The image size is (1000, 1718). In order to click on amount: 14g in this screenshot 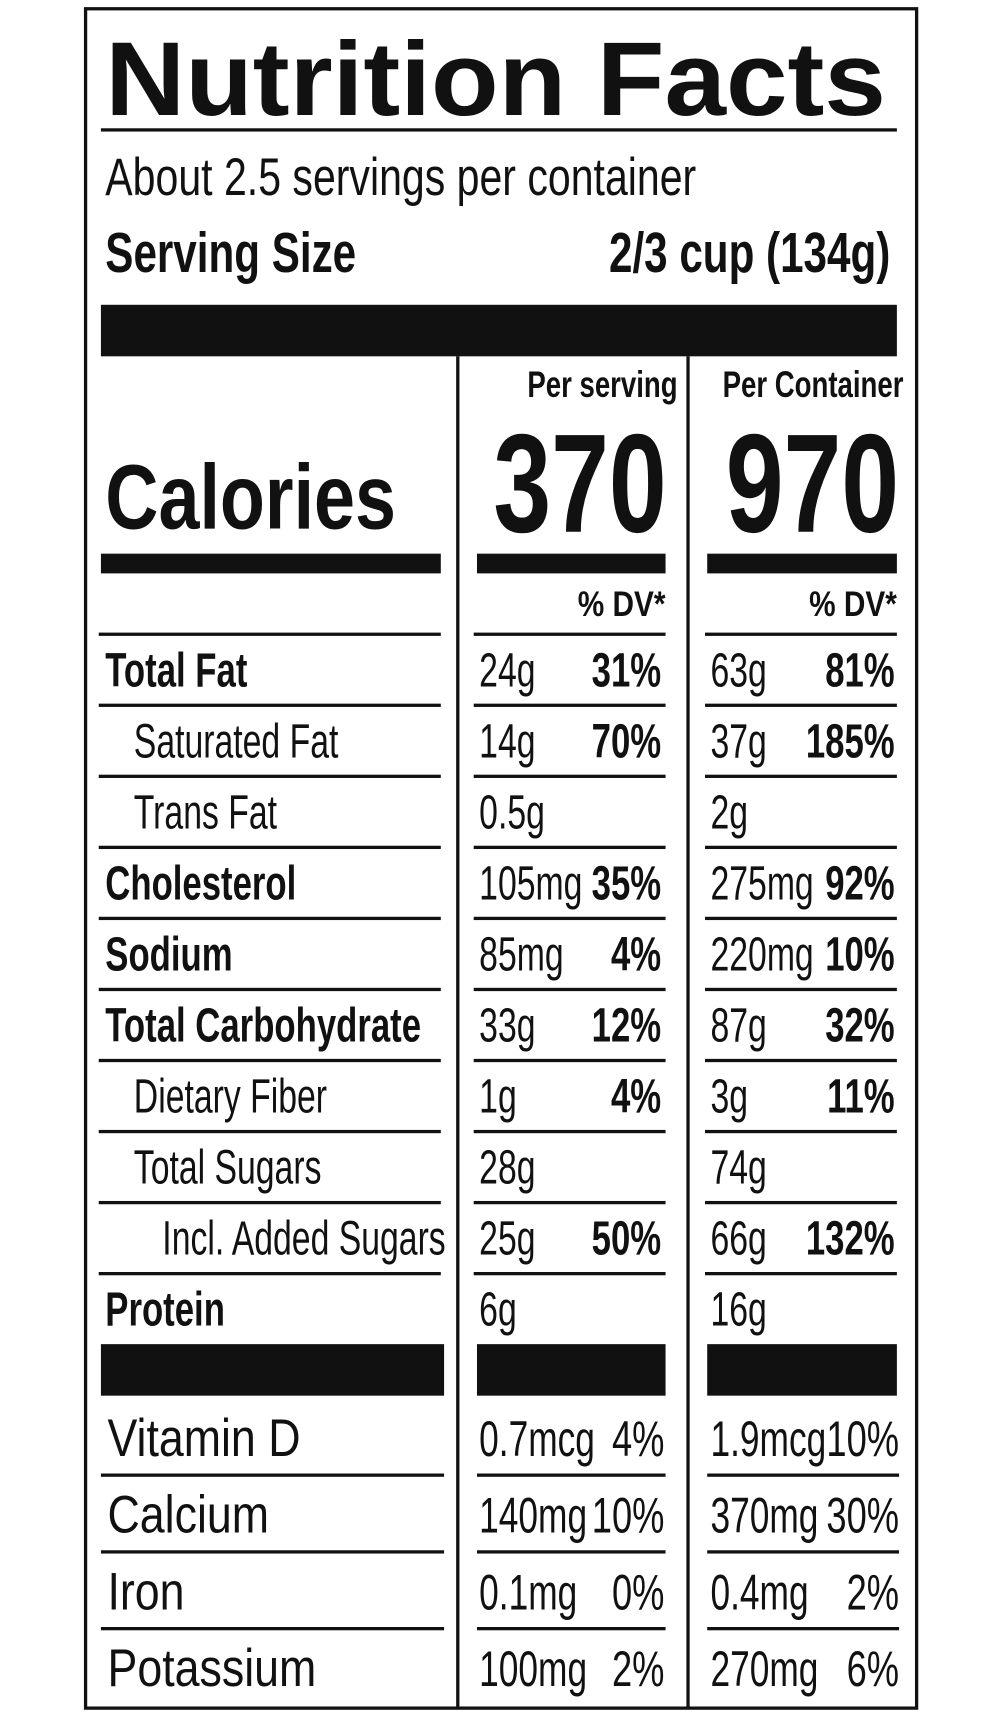, I will do `click(507, 740)`.